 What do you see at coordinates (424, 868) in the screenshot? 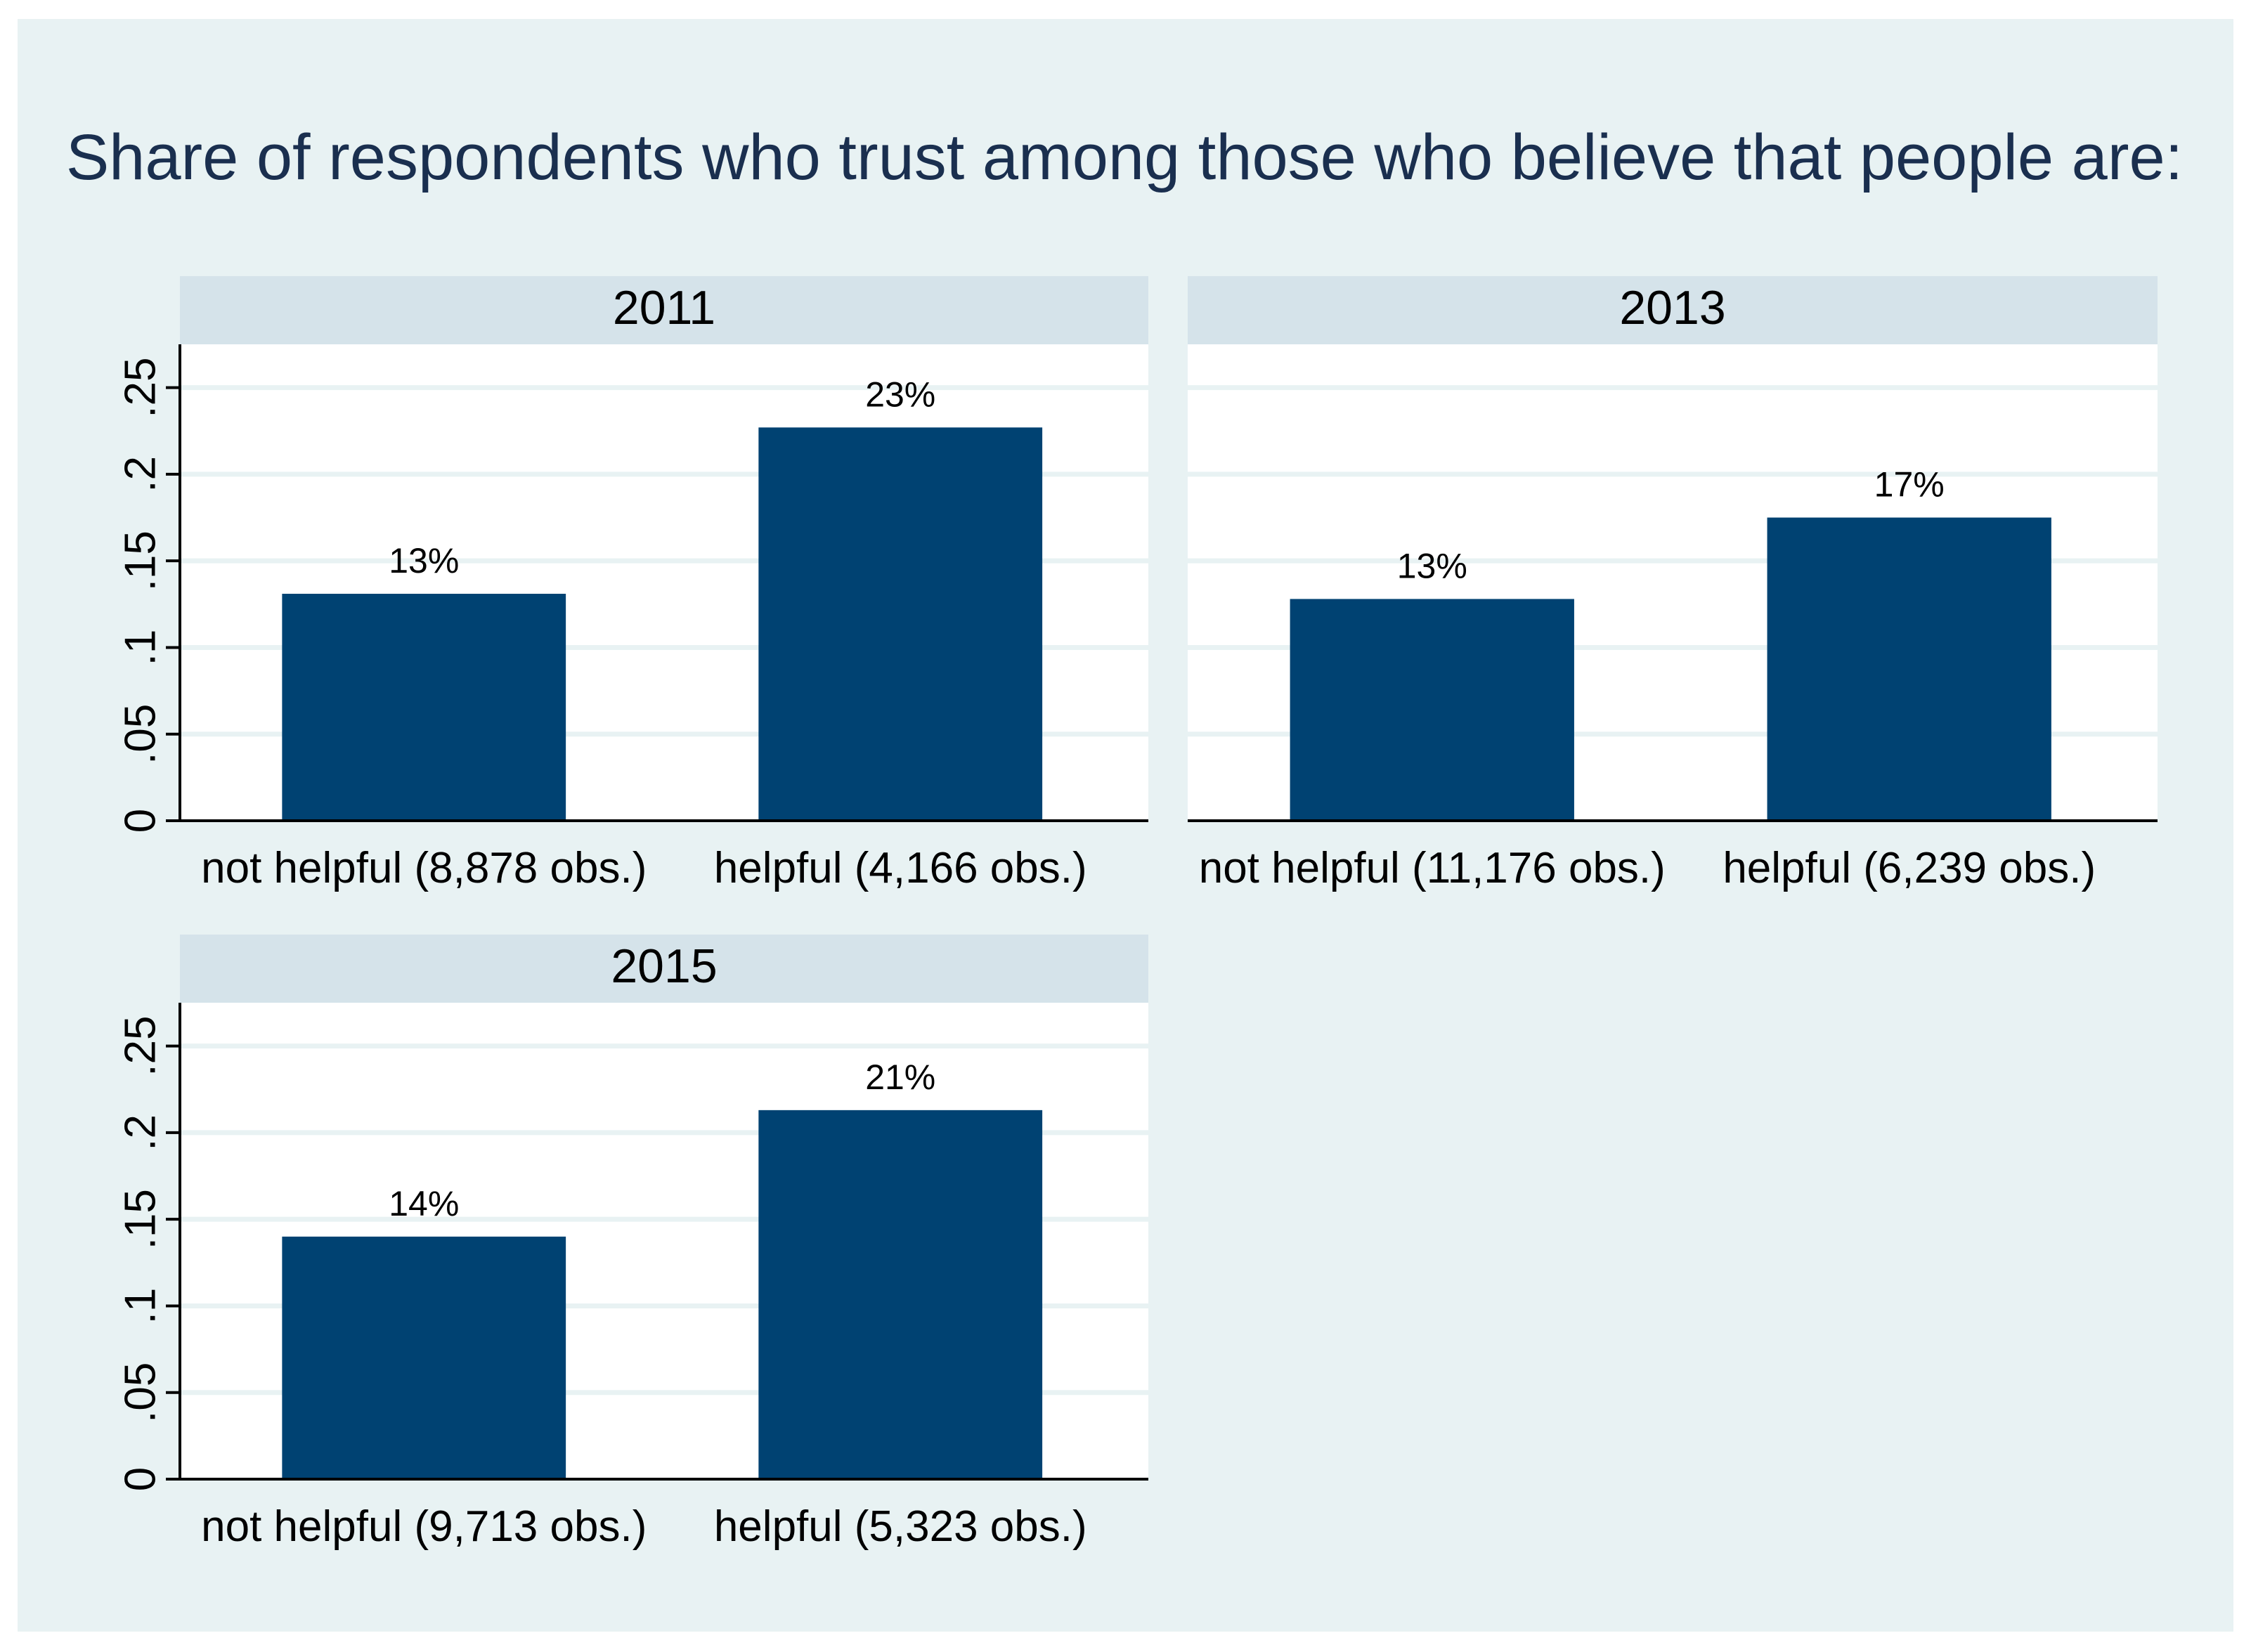
I see `x-tick-label: not helpful (8,878 obs.)` at bounding box center [424, 868].